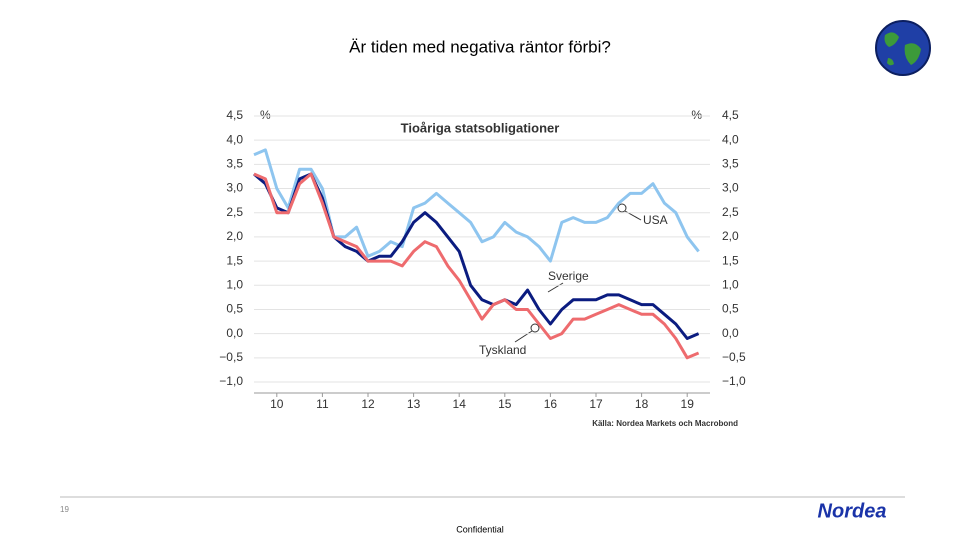  Describe the element at coordinates (730, 333) in the screenshot. I see `y2-tick-label: 0,0` at that location.